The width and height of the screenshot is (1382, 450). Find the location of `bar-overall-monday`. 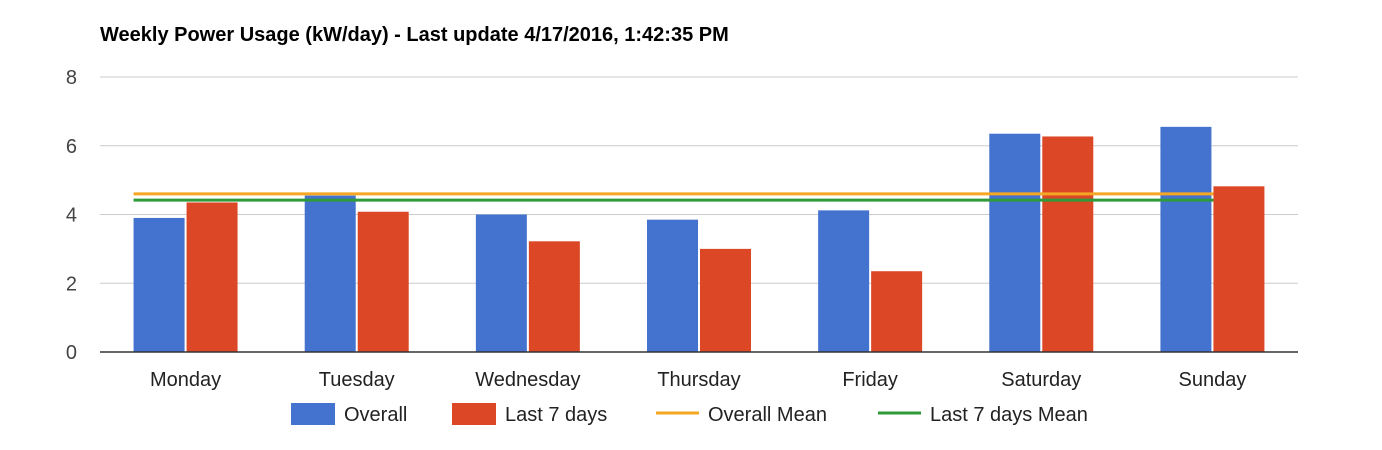

bar-overall-monday is located at coordinates (159, 284).